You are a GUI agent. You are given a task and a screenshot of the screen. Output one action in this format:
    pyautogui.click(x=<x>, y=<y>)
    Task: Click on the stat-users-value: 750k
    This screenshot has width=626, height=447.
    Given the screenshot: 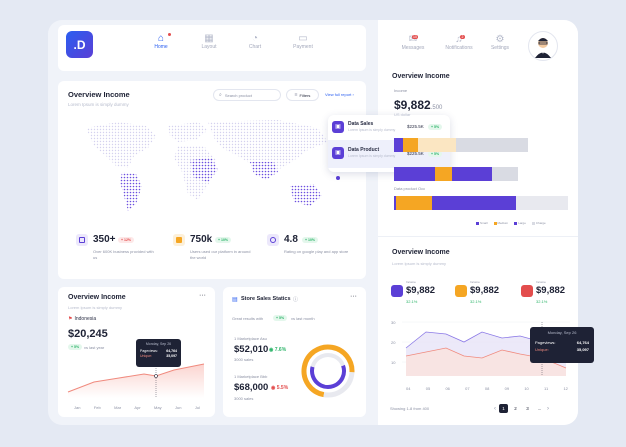 What is the action you would take?
    pyautogui.click(x=201, y=239)
    